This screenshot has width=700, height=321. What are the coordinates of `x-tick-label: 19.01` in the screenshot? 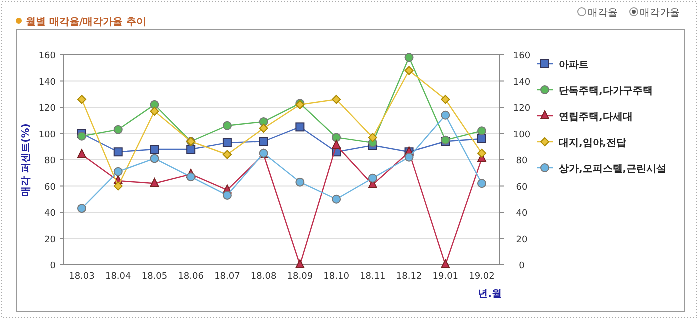 It's located at (445, 277).